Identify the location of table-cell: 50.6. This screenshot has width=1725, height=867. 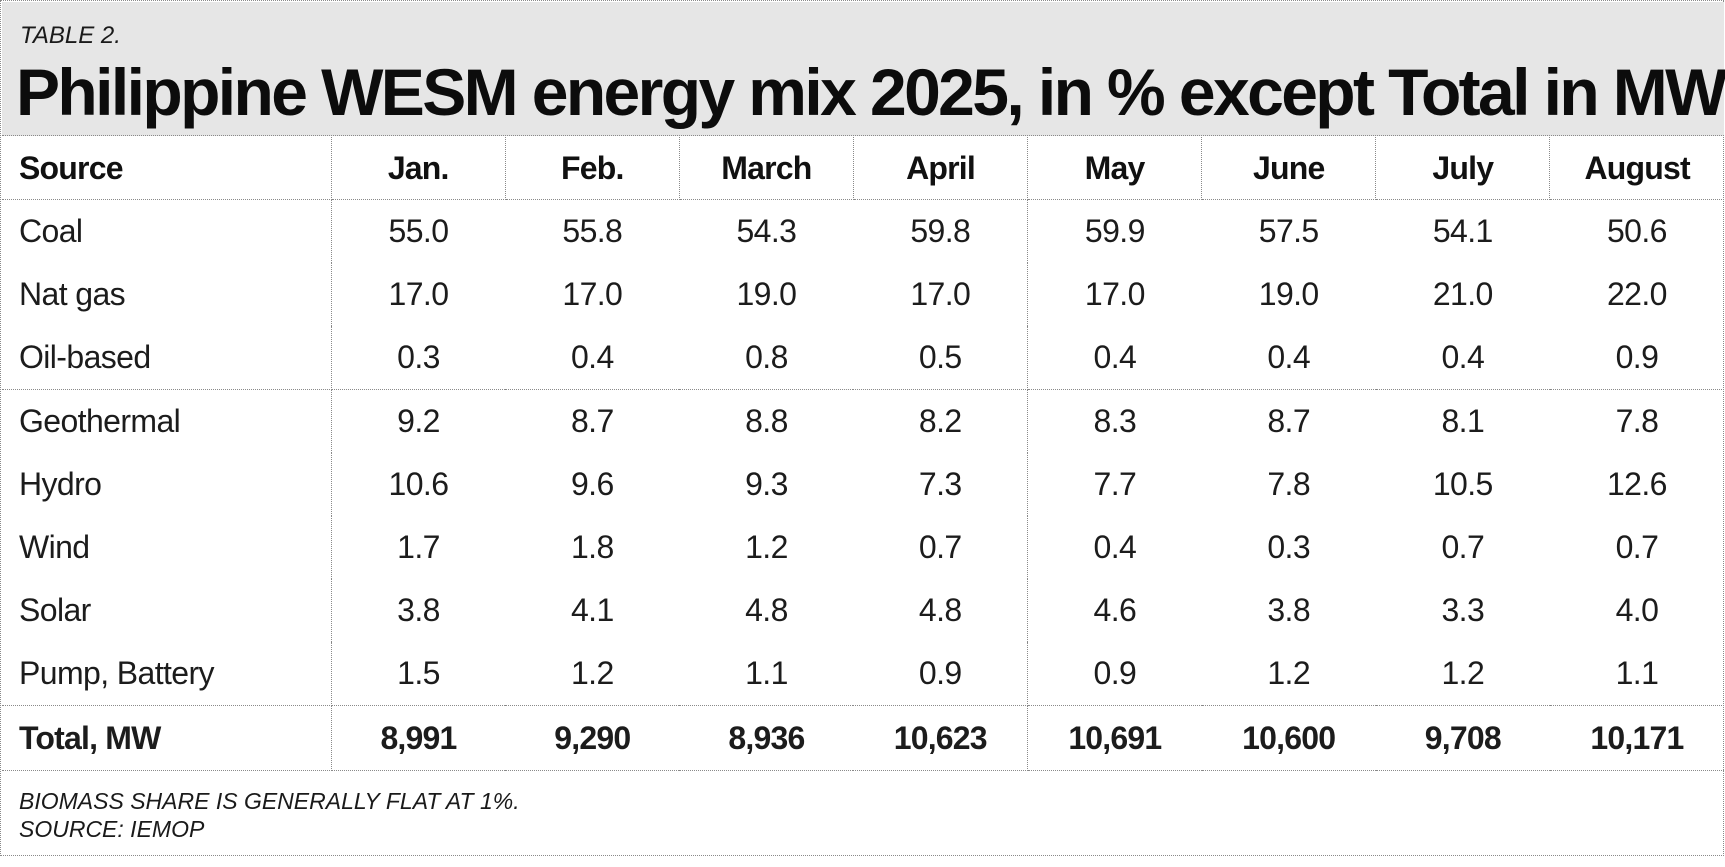
(1636, 231).